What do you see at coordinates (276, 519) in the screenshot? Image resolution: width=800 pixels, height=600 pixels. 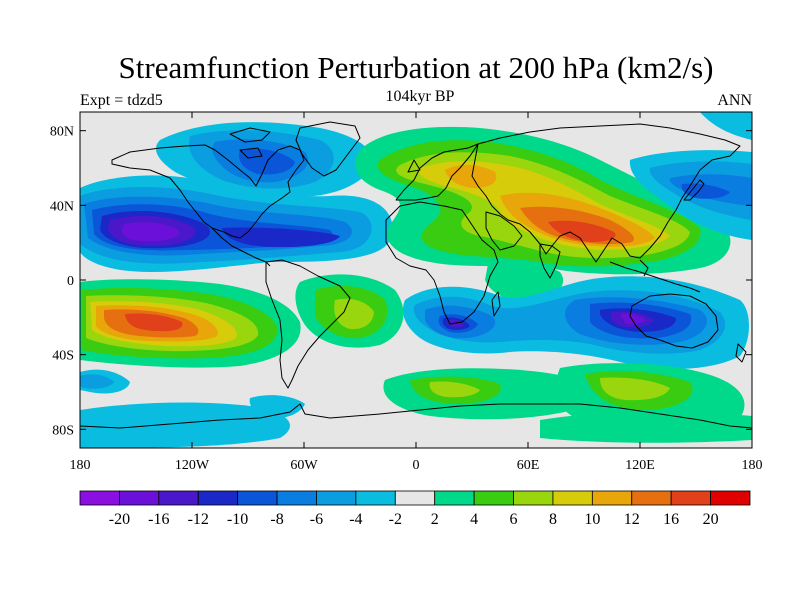 I see `colorbar-label: -8` at bounding box center [276, 519].